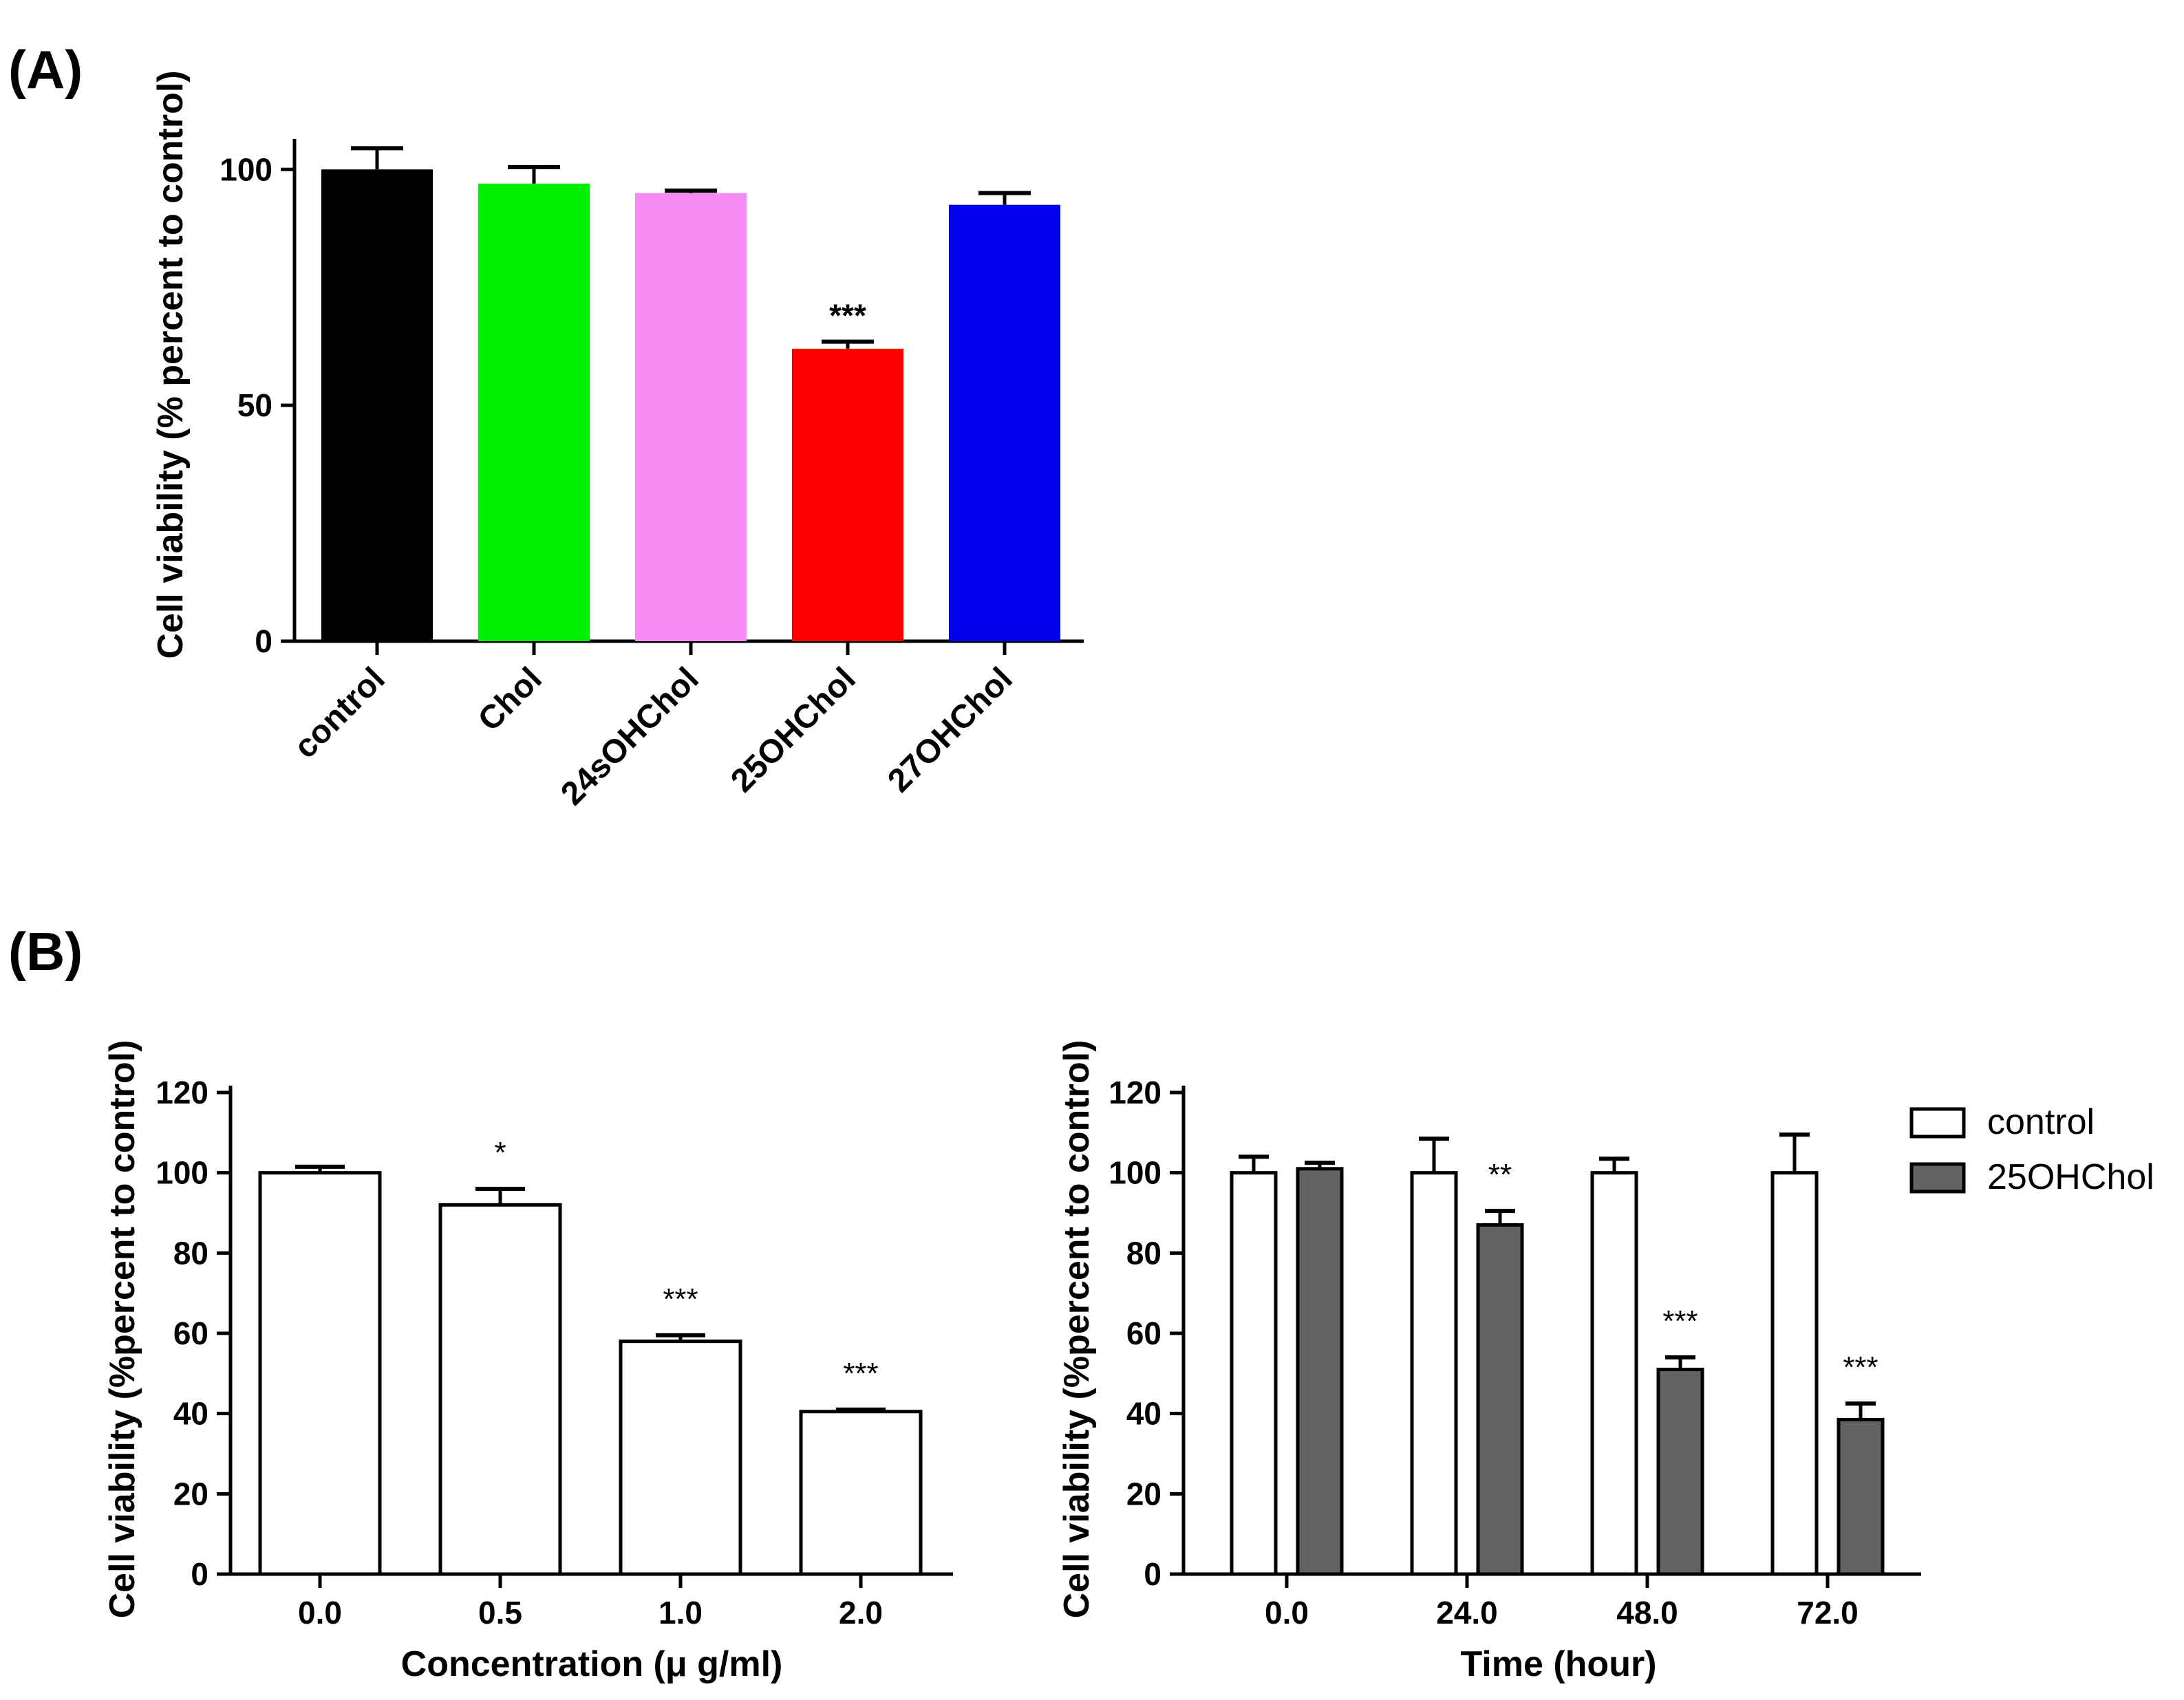 This screenshot has height=1700, width=2184. What do you see at coordinates (171, 364) in the screenshot?
I see `chart-a-ylabel: Cell viability (% percent to control)` at bounding box center [171, 364].